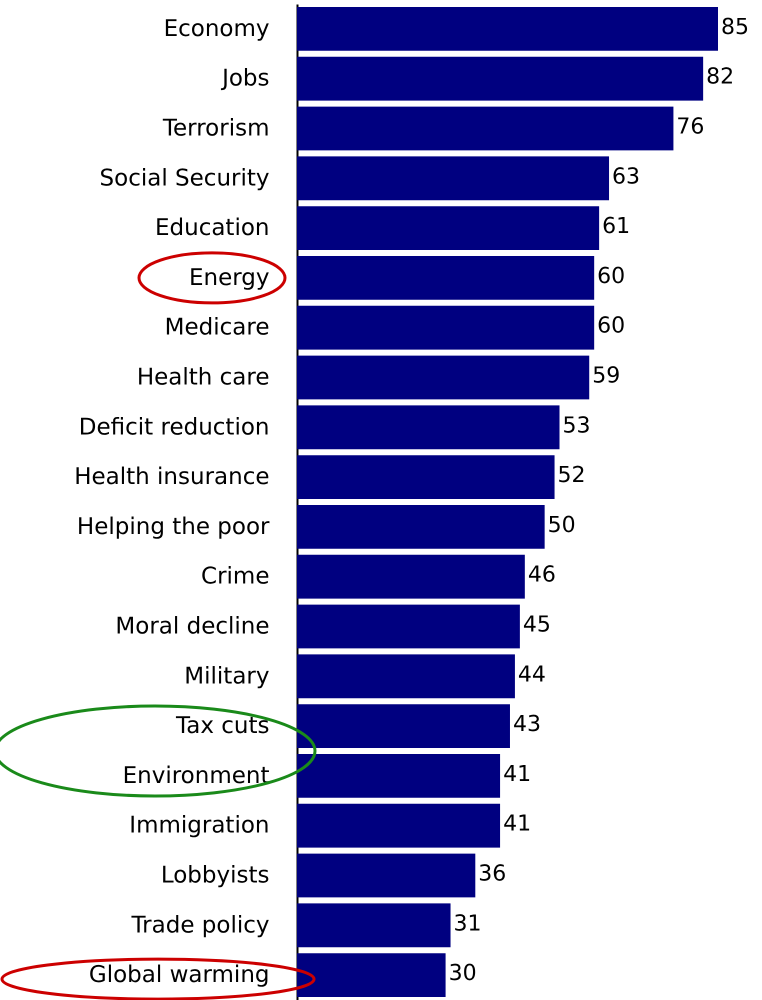 The image size is (762, 1000). What do you see at coordinates (196, 775) in the screenshot?
I see `y-tick-label: Environment` at bounding box center [196, 775].